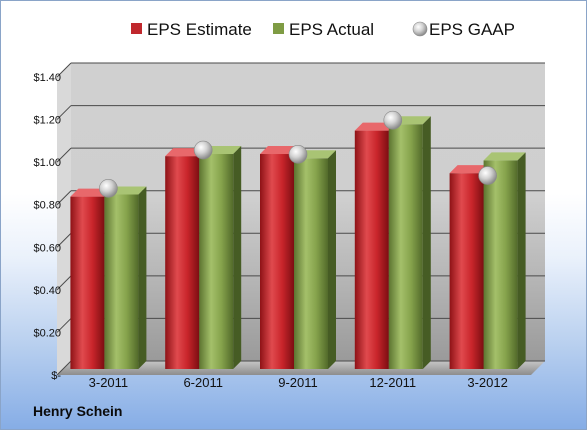 This screenshot has width=587, height=430. What do you see at coordinates (487, 382) in the screenshot?
I see `x-tick-label: 3-2012` at bounding box center [487, 382].